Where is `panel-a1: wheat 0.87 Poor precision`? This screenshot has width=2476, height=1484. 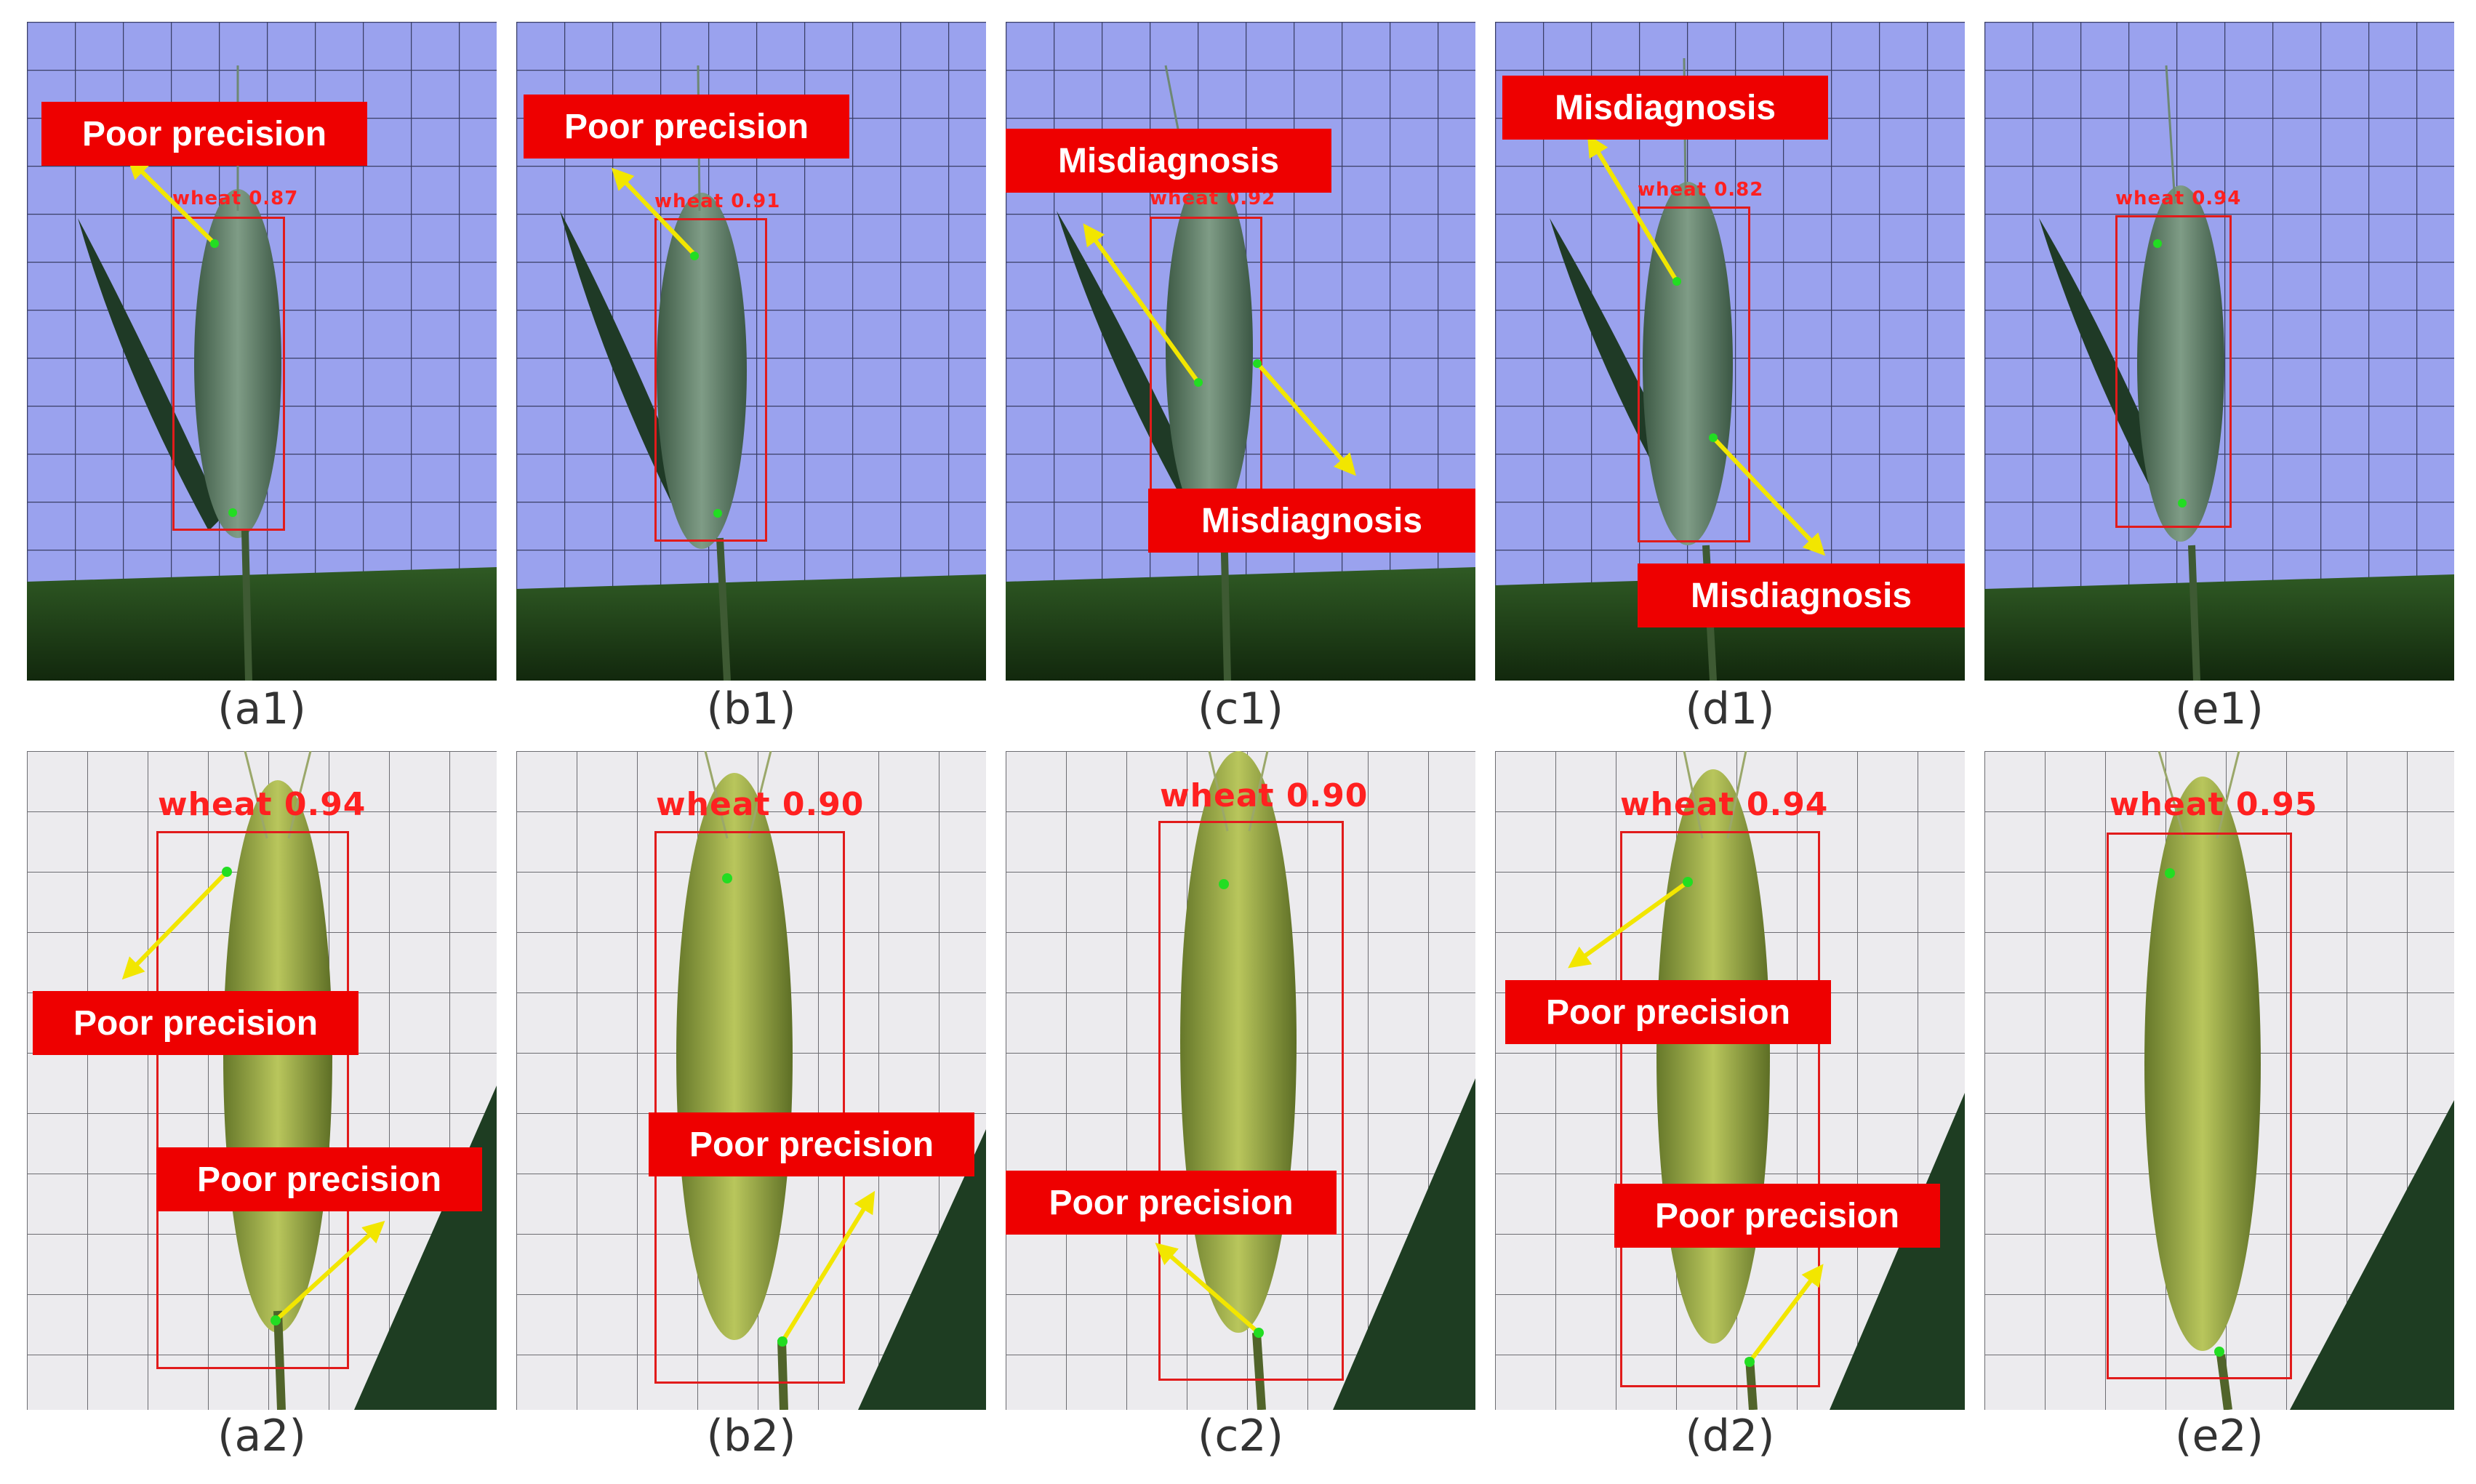 panel-a1: wheat 0.87 Poor precision is located at coordinates (262, 351).